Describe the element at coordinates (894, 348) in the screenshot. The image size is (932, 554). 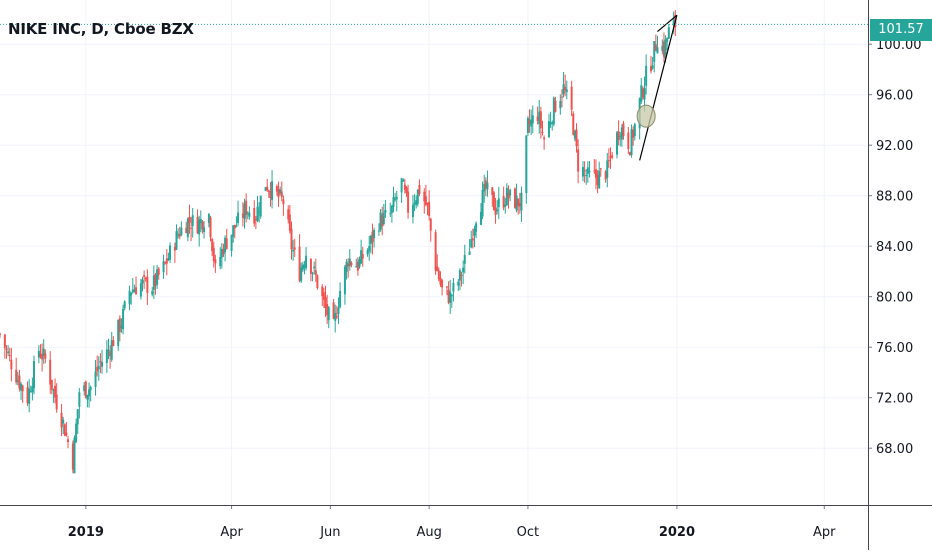
I see `y-tick-label: 76.00` at that location.